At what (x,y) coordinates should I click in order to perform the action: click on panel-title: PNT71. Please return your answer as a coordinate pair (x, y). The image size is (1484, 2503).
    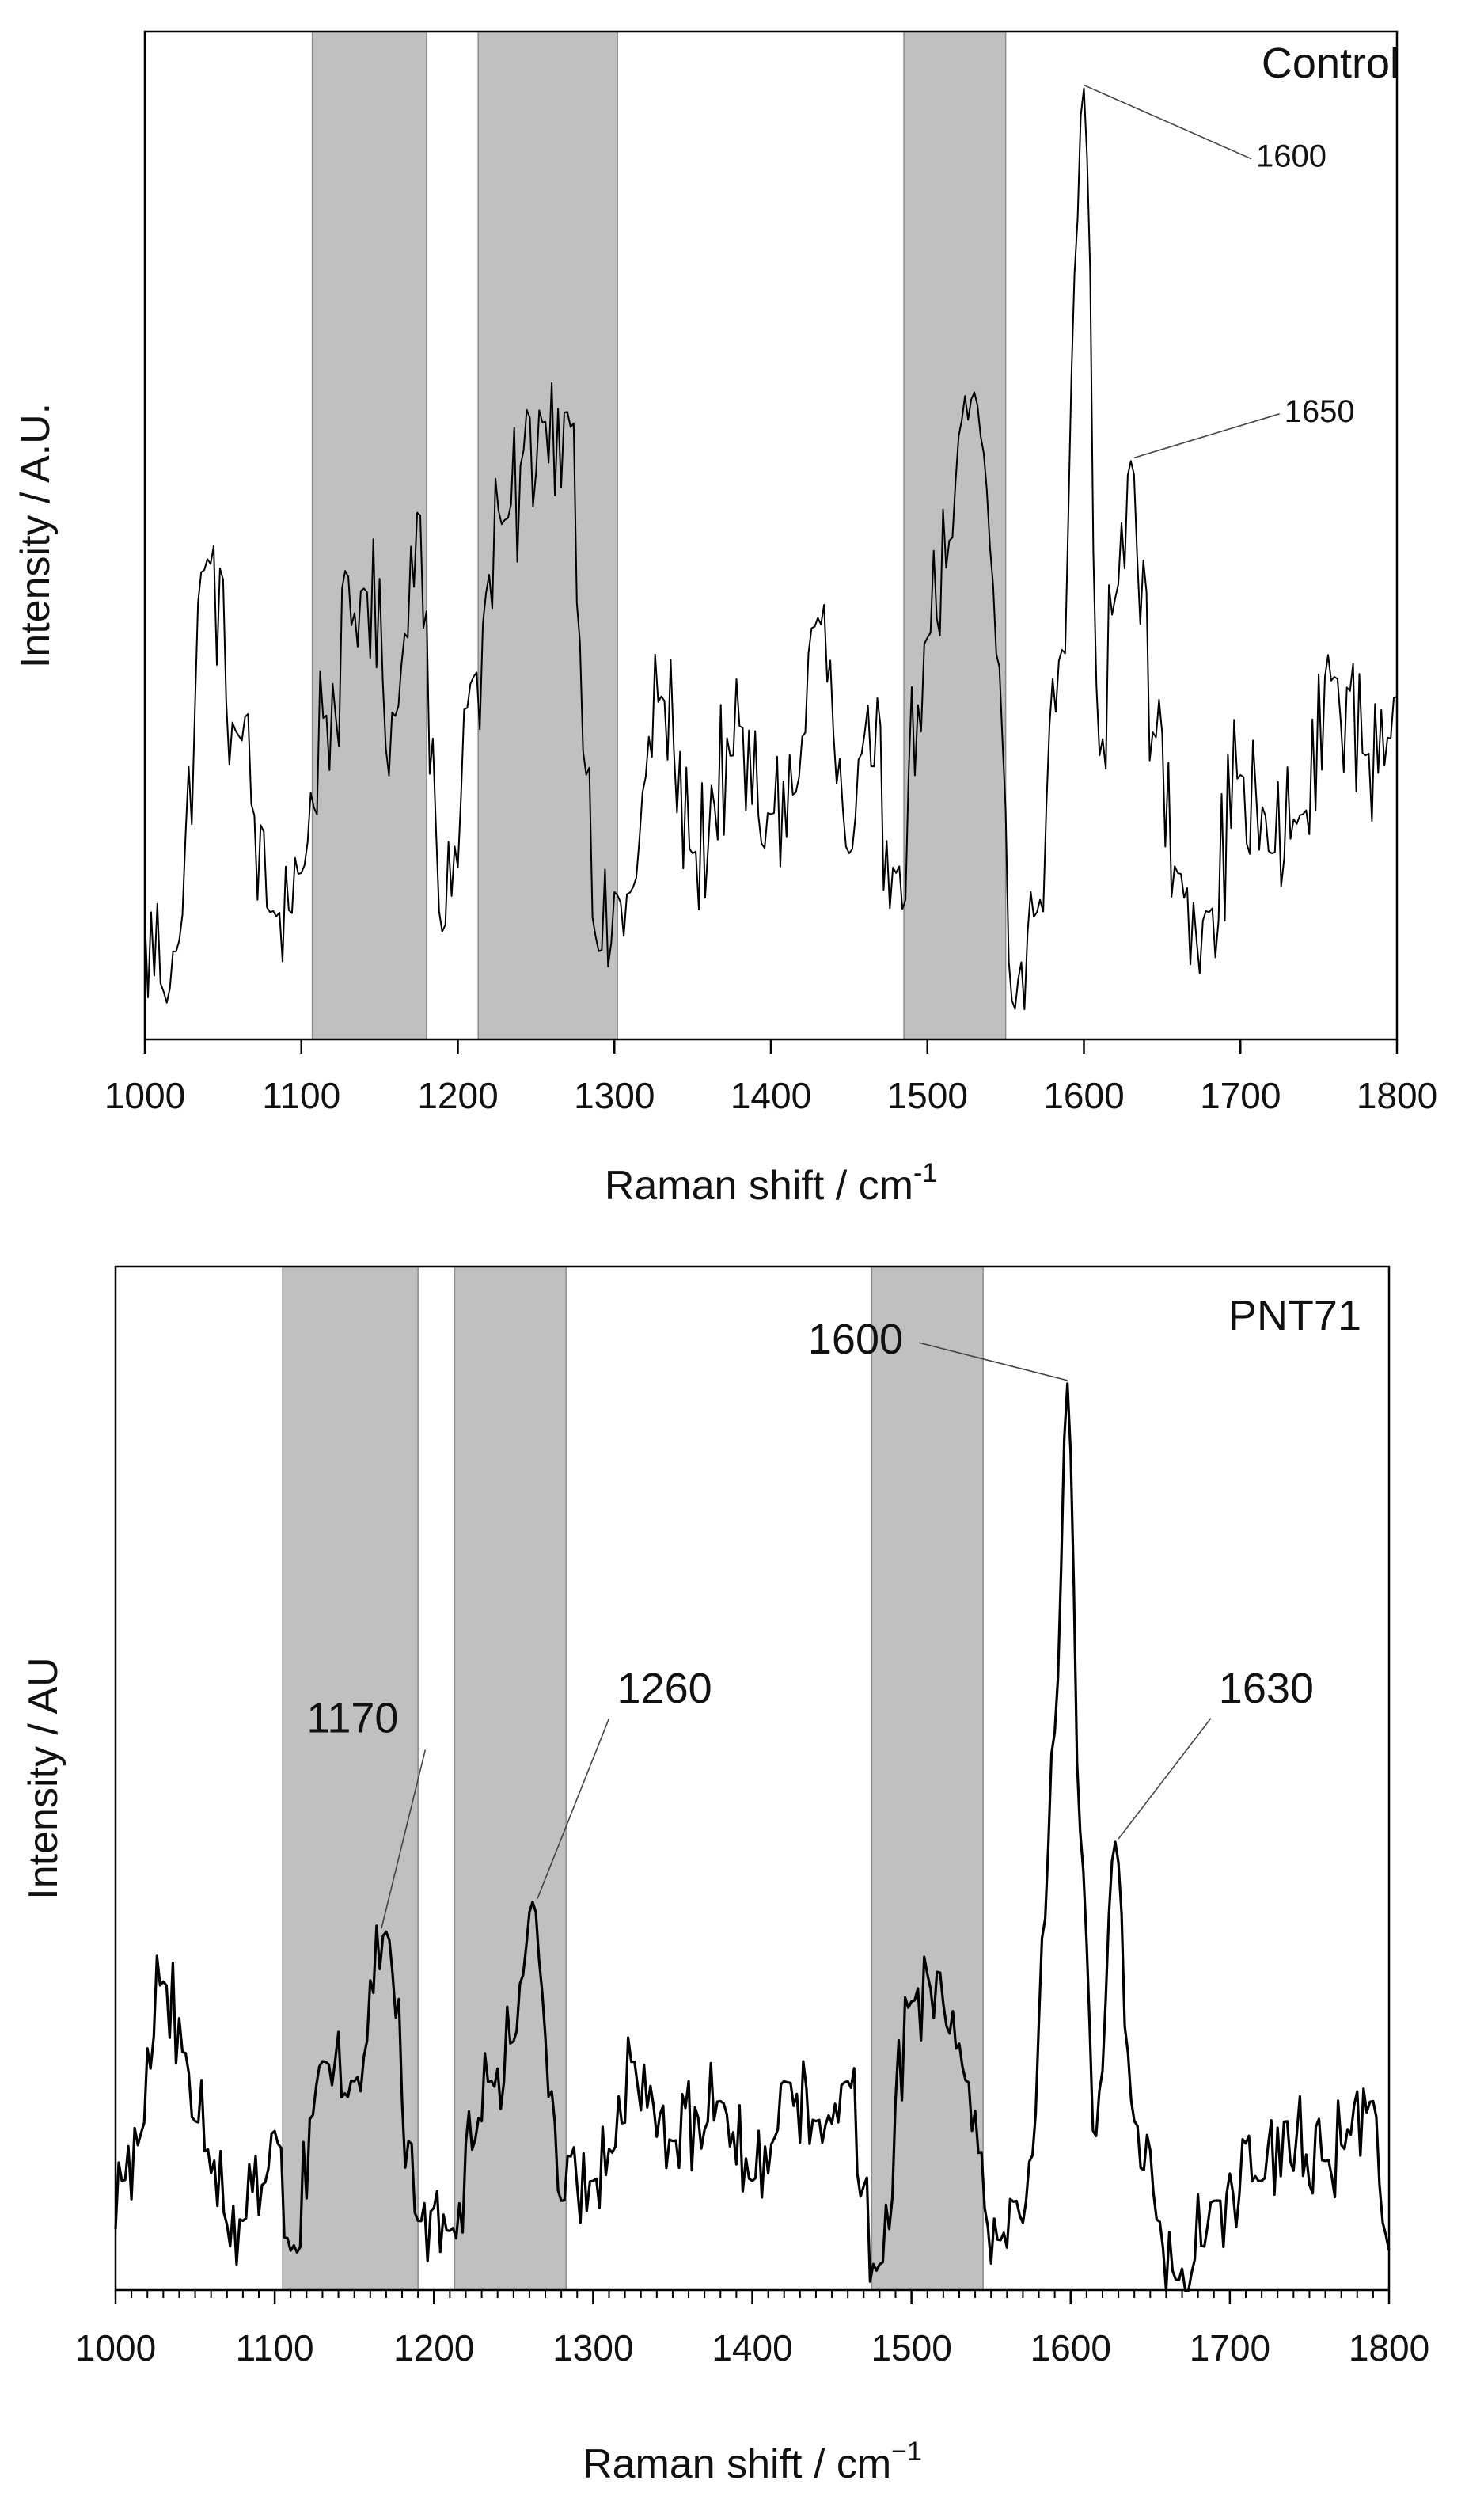
    Looking at the image, I should click on (1294, 1315).